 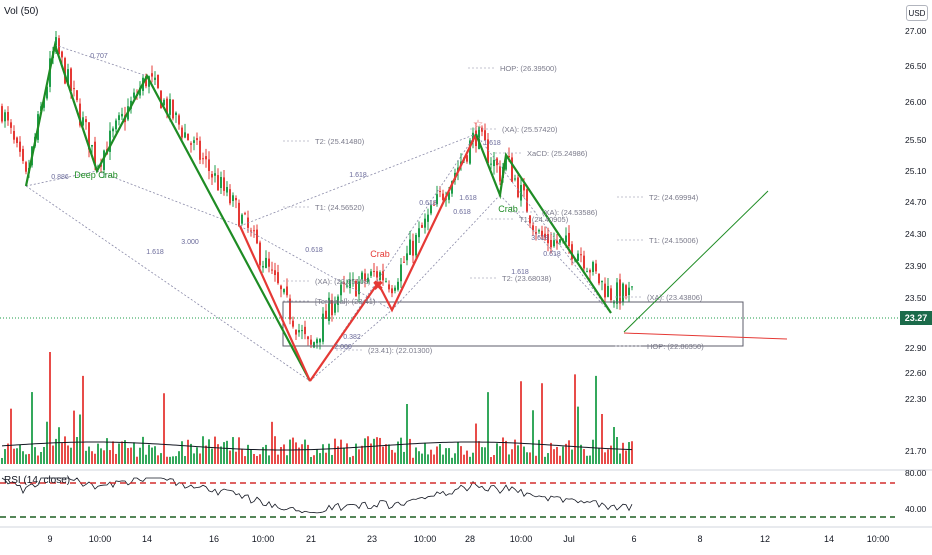 What do you see at coordinates (527, 278) in the screenshot?
I see `level-label: T2: (23.68038)` at bounding box center [527, 278].